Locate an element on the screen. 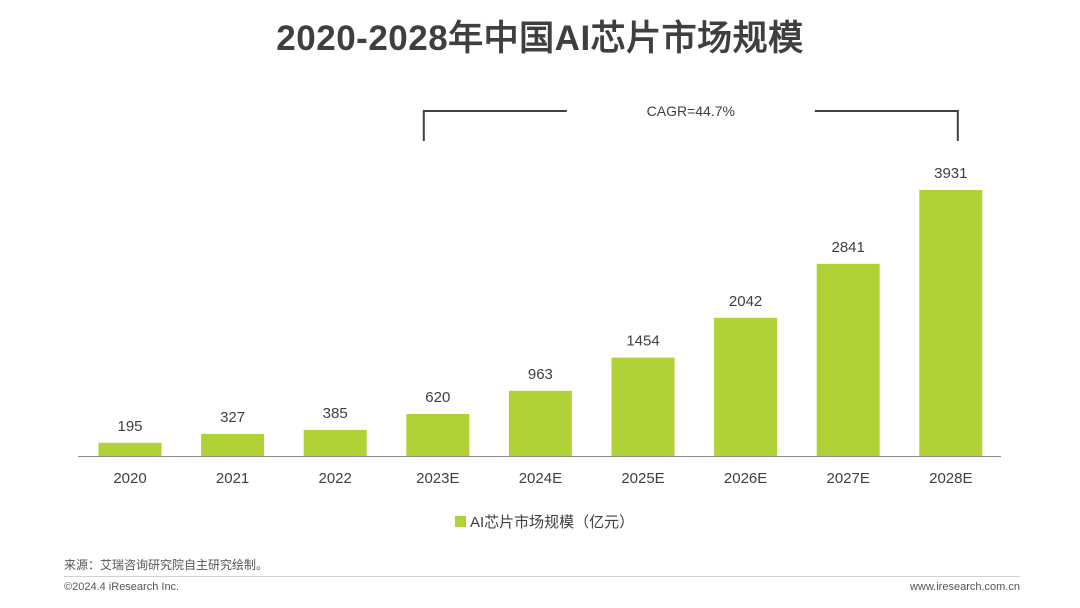  cagr-annotation: CAGR=44.7% is located at coordinates (691, 111).